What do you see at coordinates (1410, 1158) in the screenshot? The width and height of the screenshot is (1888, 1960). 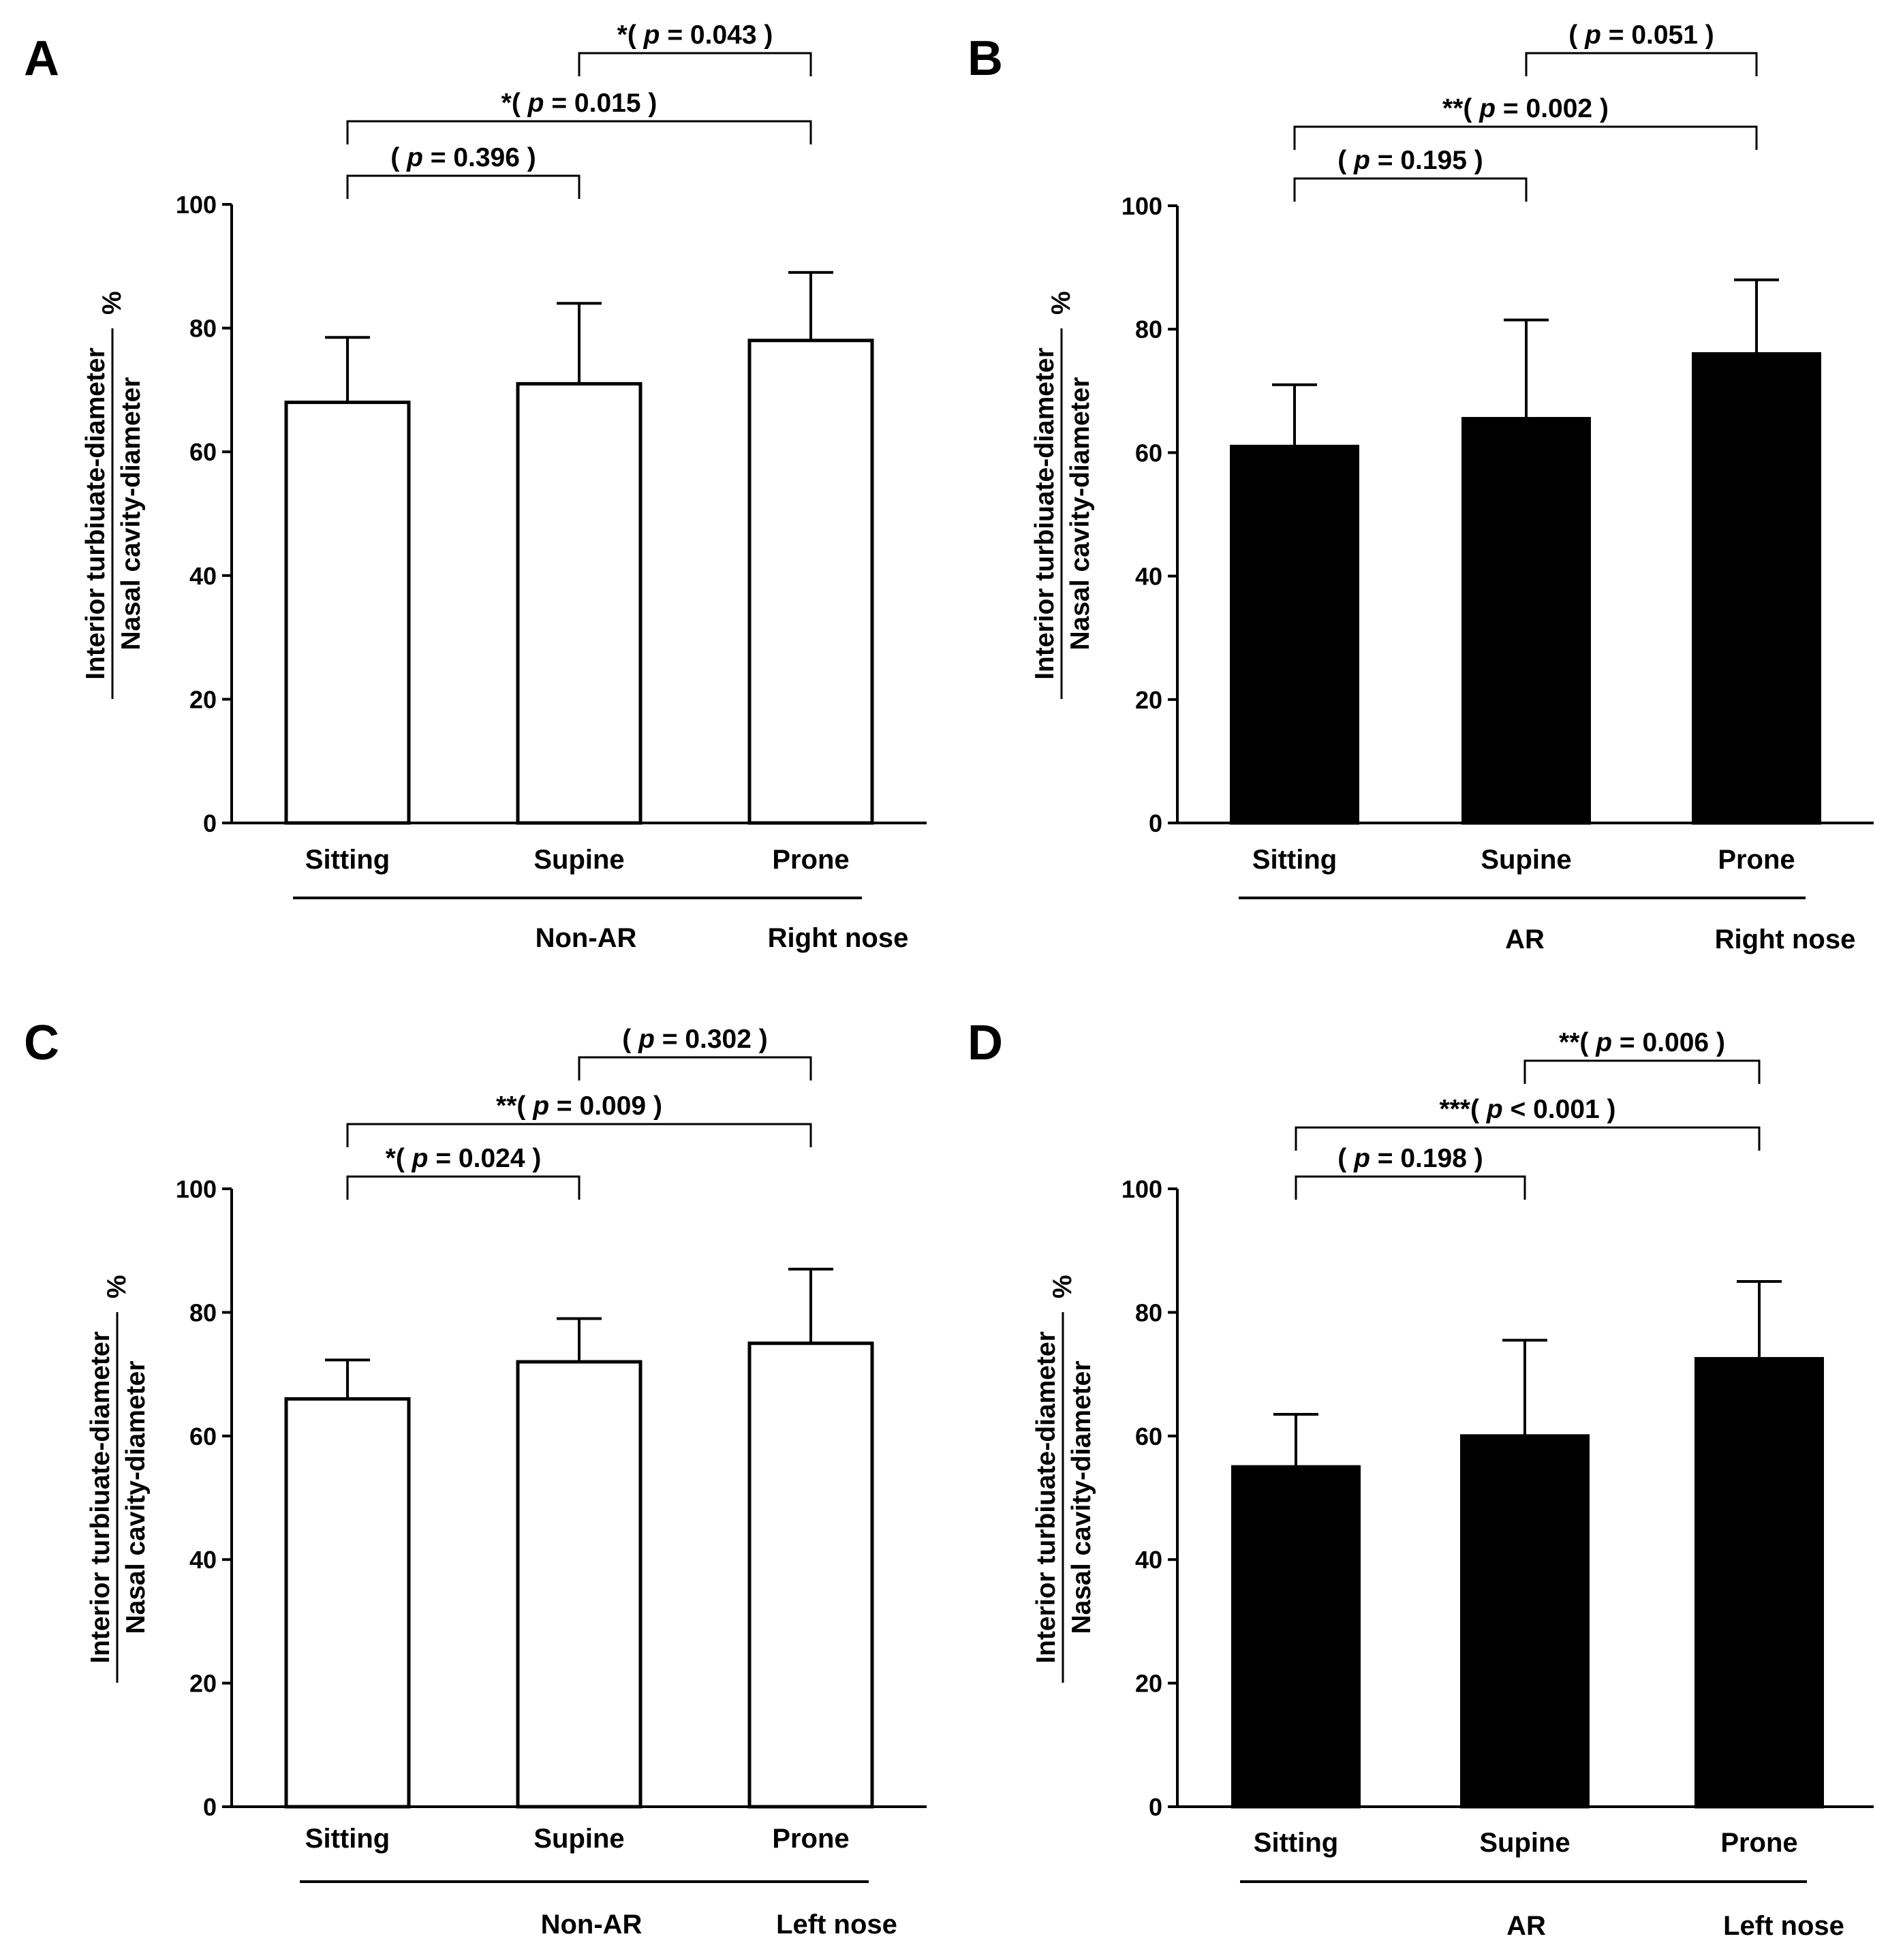 I see `significance-label: ( p = 0.198 )` at bounding box center [1410, 1158].